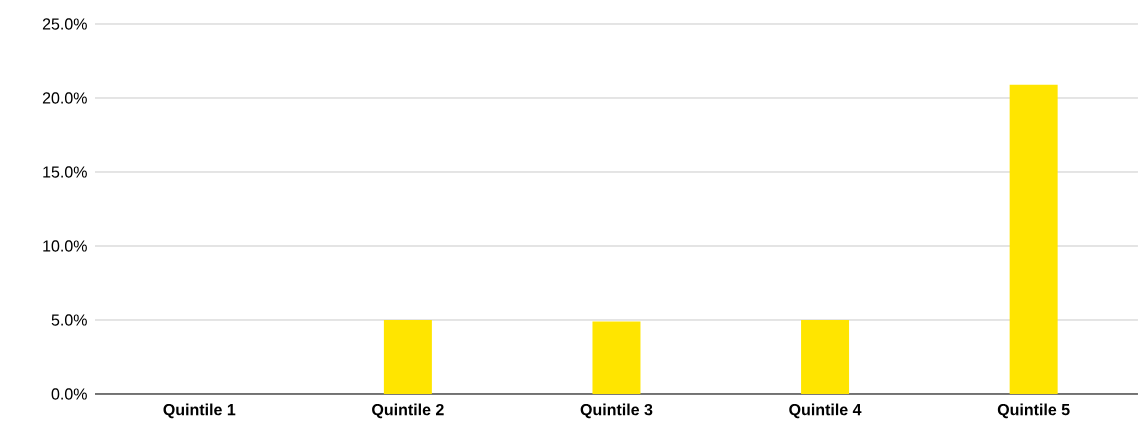 This screenshot has width=1138, height=434. What do you see at coordinates (65, 246) in the screenshot?
I see `y-tick-label: 10.0%` at bounding box center [65, 246].